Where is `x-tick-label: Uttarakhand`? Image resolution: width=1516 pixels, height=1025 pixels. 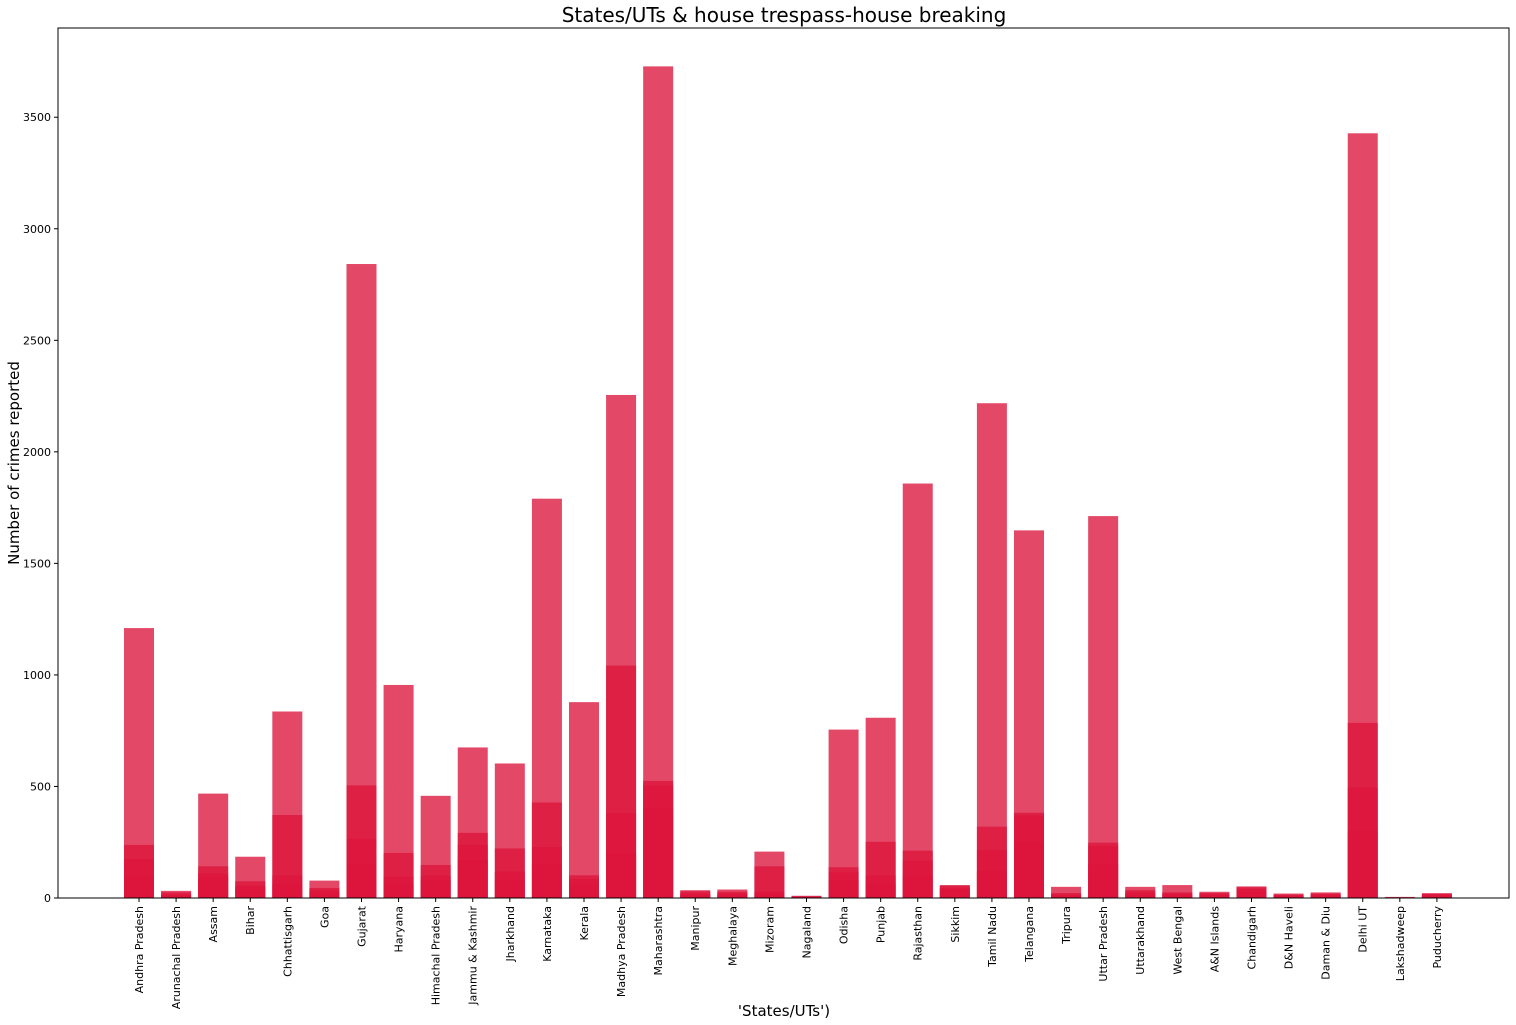 x-tick-label: Uttarakhand is located at coordinates (1140, 940).